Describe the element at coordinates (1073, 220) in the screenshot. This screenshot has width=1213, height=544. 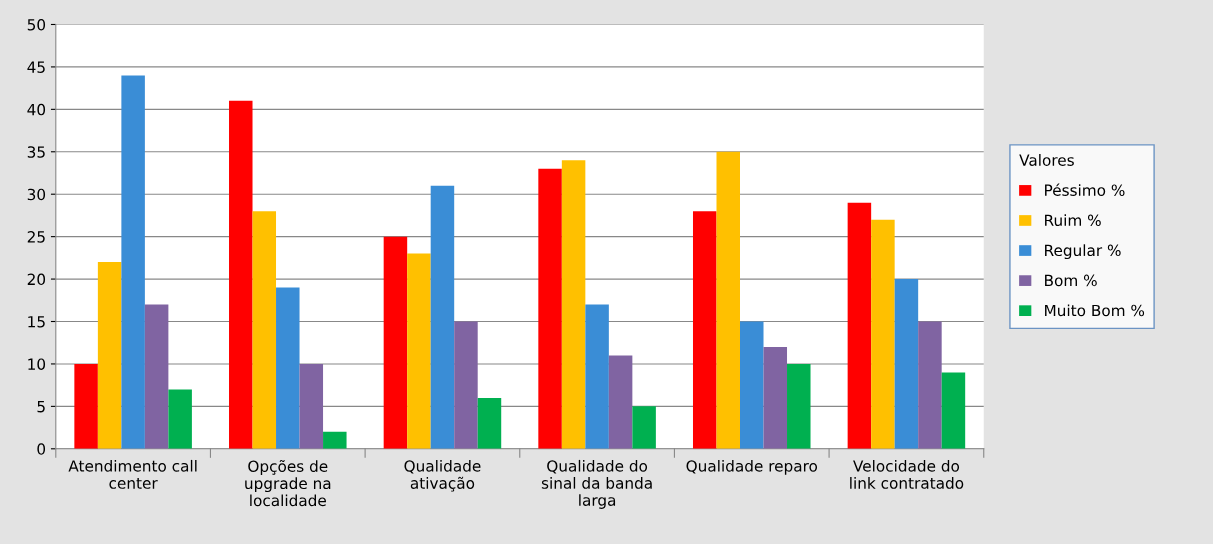
I see `legend-label: Ruim %` at that location.